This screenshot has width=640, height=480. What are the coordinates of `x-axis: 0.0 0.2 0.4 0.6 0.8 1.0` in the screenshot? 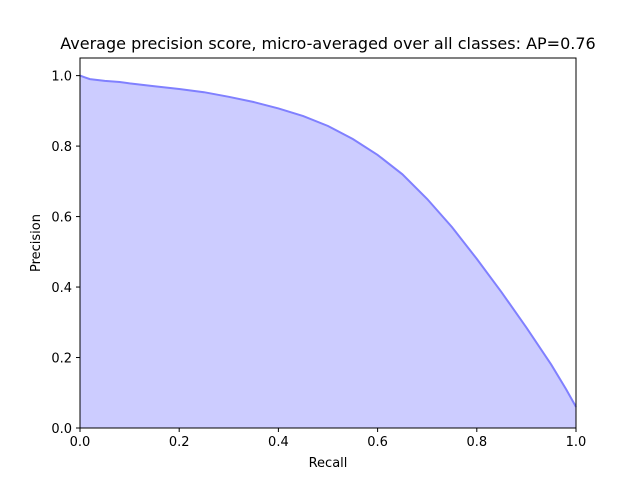 It's located at (328, 439).